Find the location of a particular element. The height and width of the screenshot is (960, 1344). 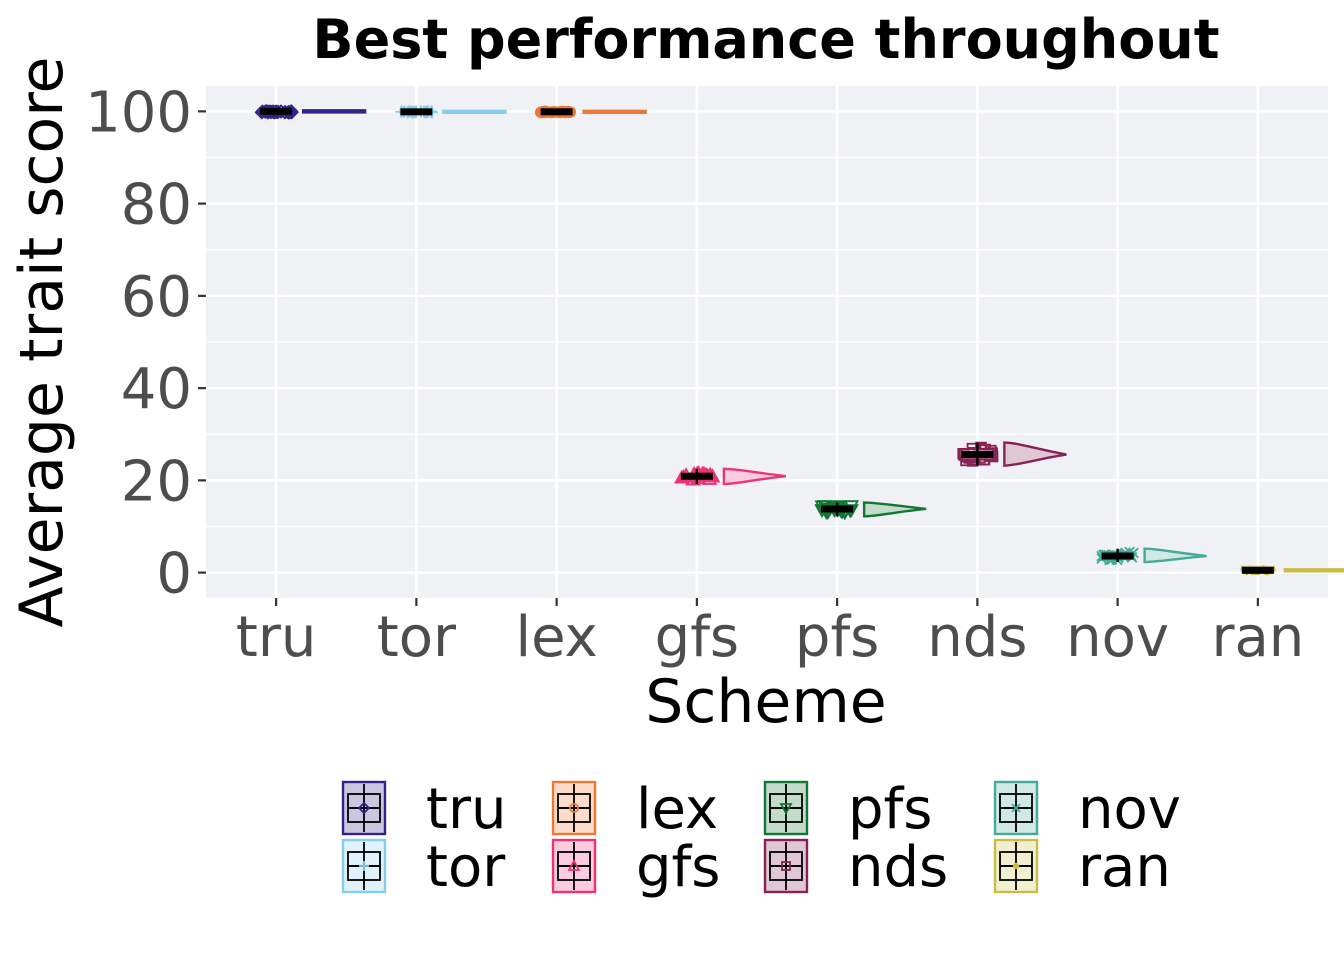

y-axis-title: Average trait score is located at coordinates (42, 342).